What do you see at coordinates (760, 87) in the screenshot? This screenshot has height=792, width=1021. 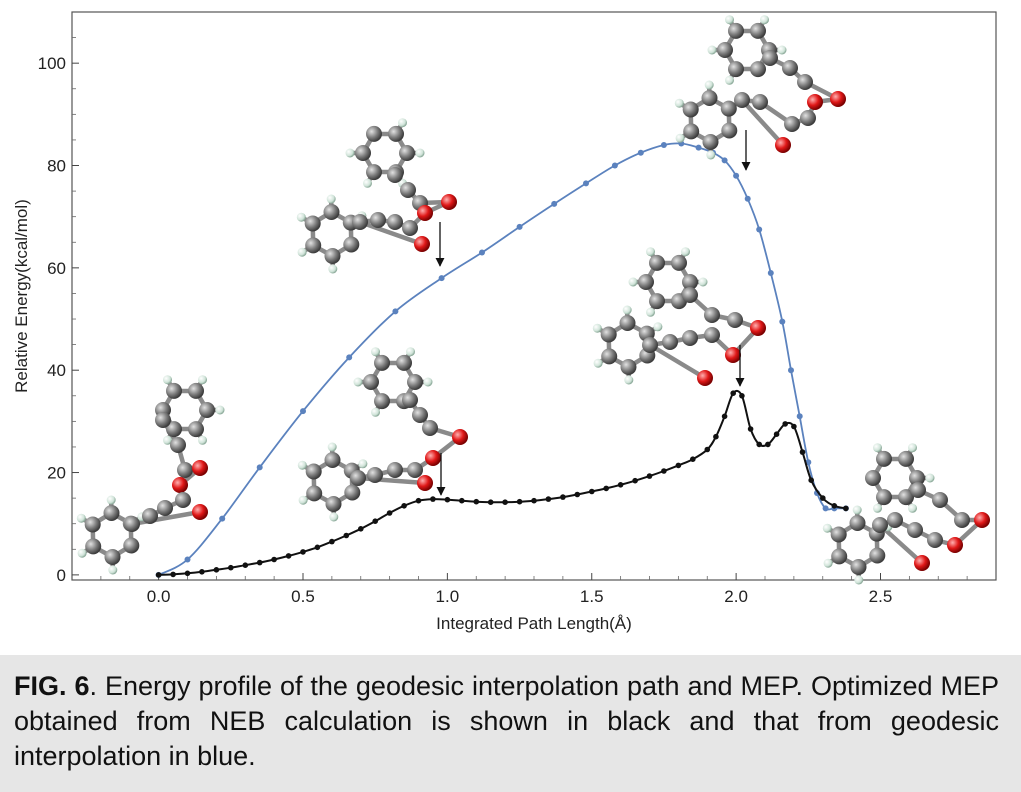 I see `molecule-geodesic-top-right` at bounding box center [760, 87].